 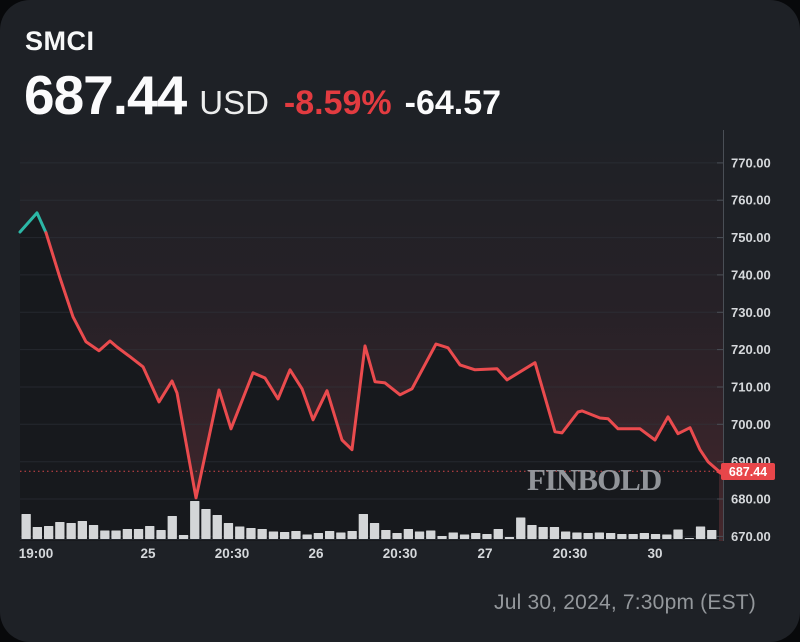 I want to click on ticker-symbol: SMCI, so click(x=60, y=41).